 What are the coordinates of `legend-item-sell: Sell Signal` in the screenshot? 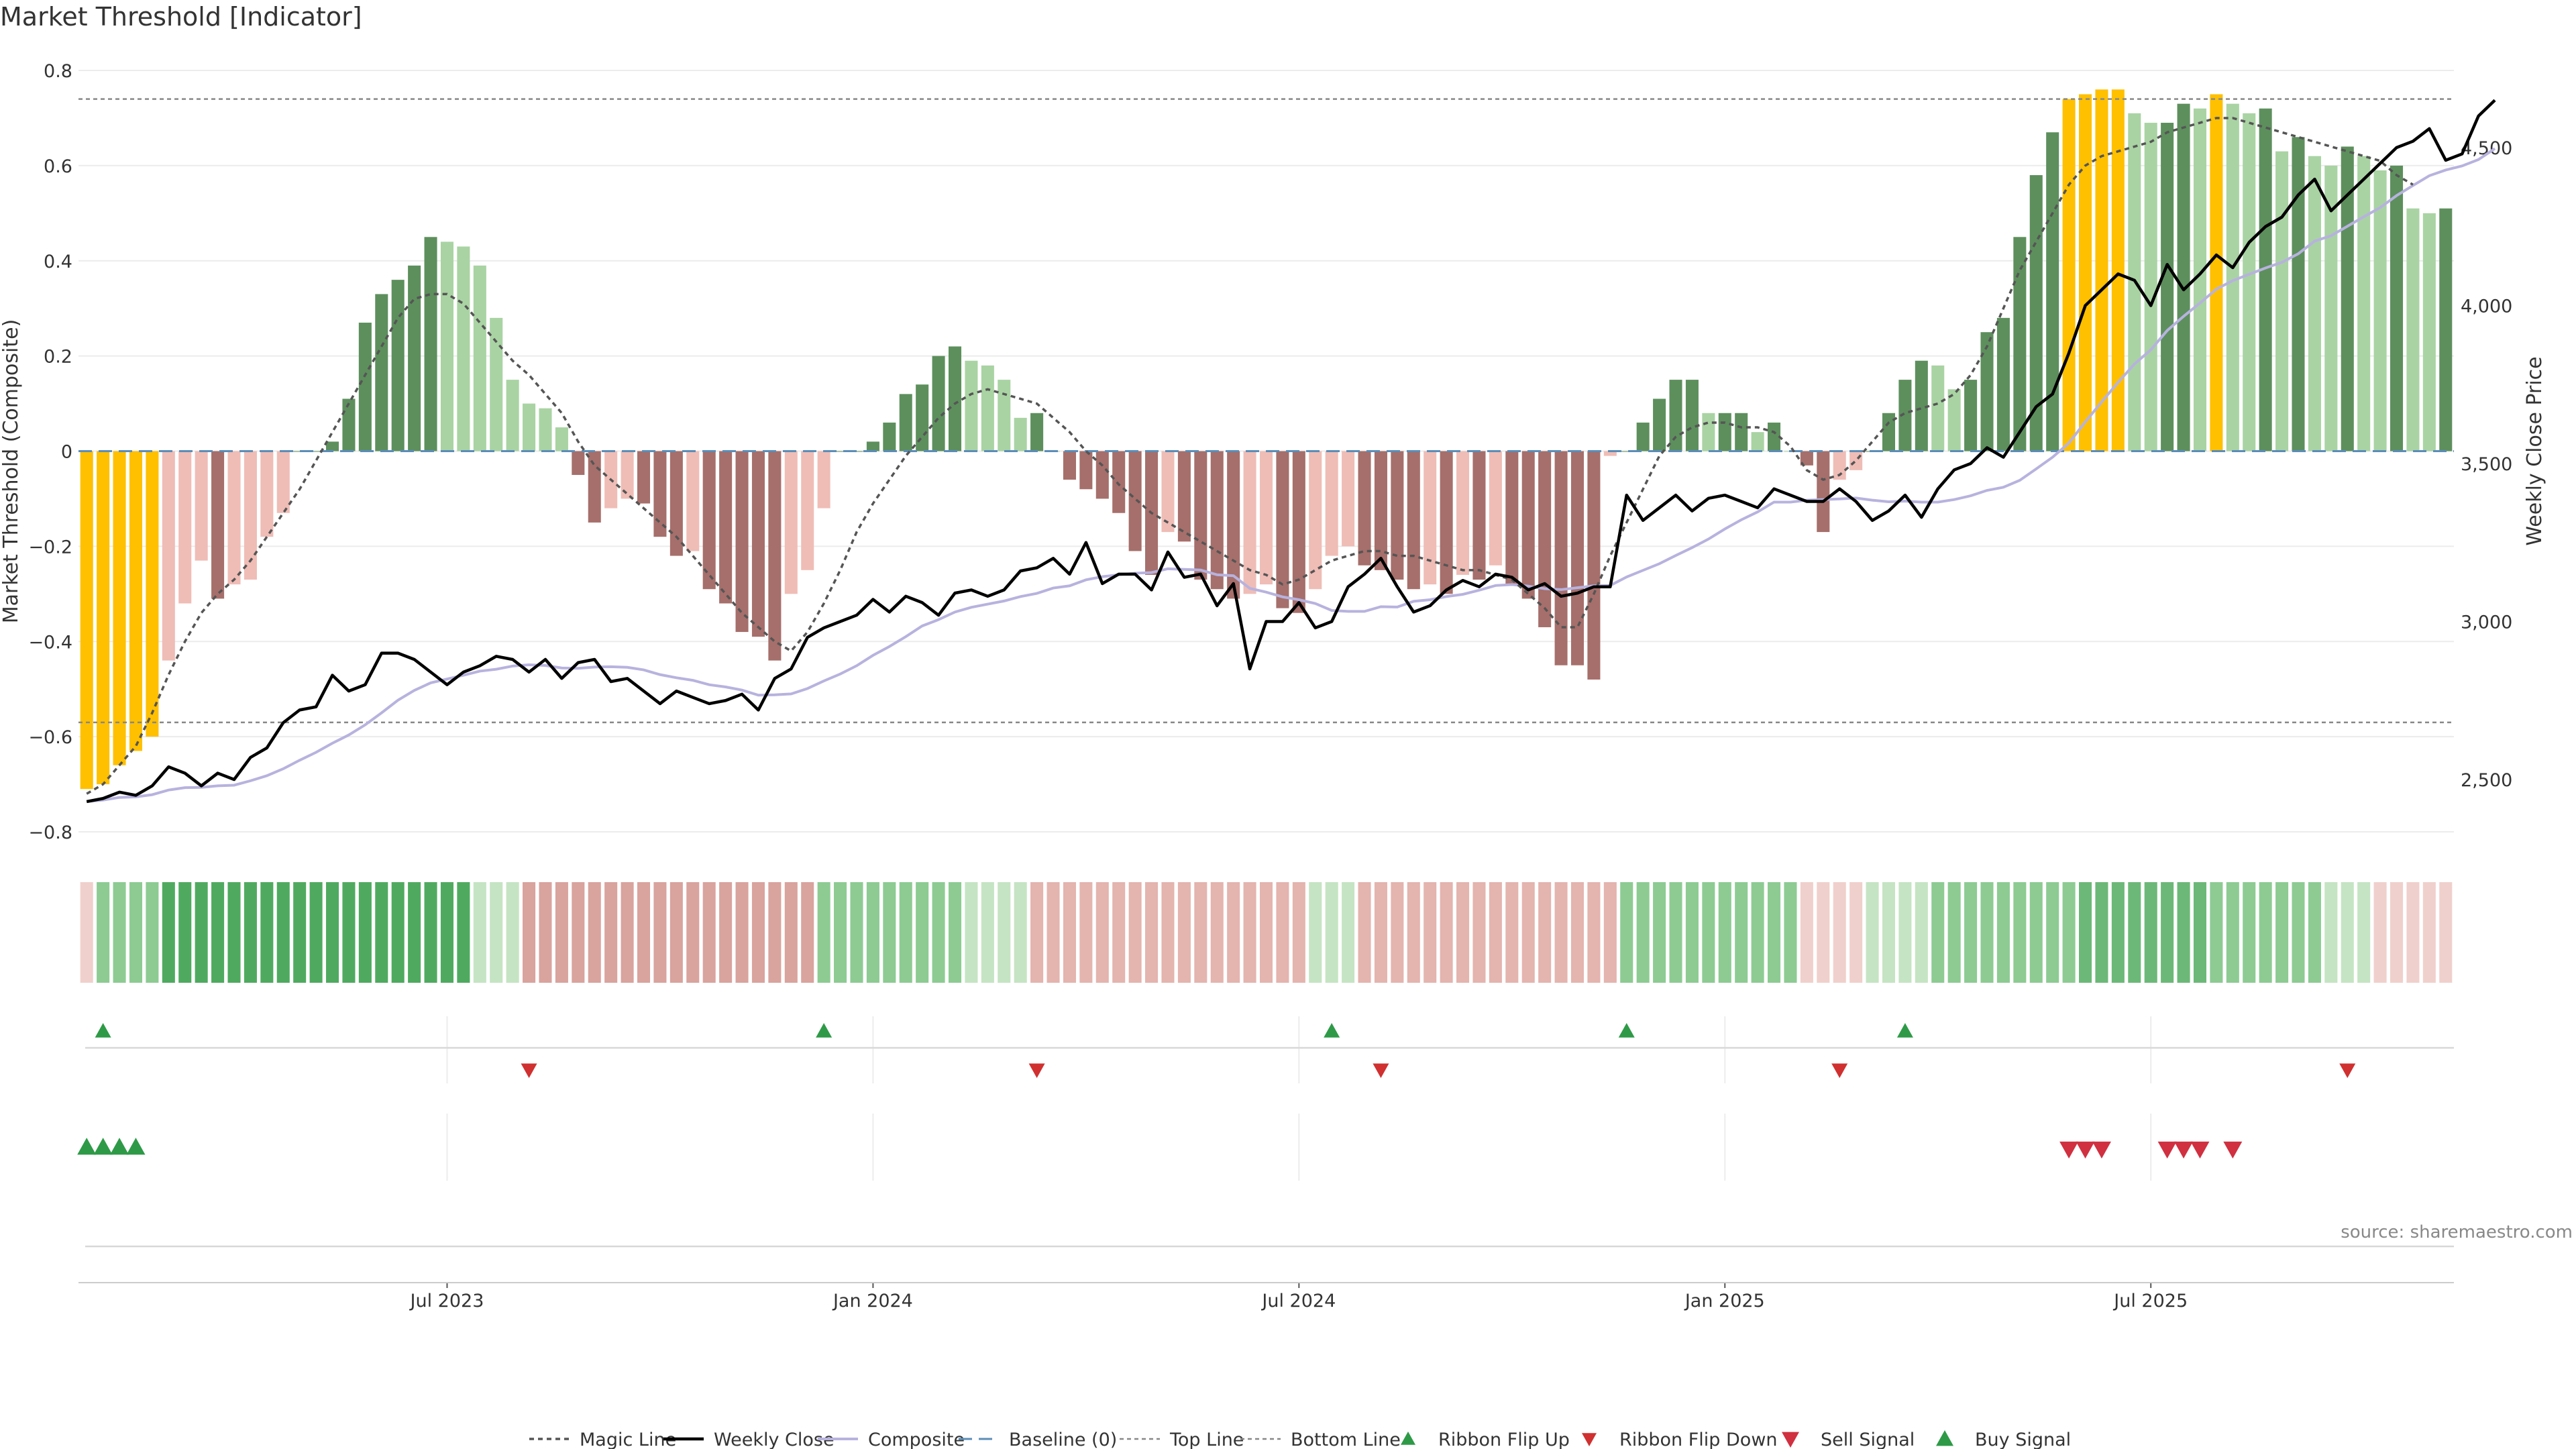 It's located at (1848, 1439).